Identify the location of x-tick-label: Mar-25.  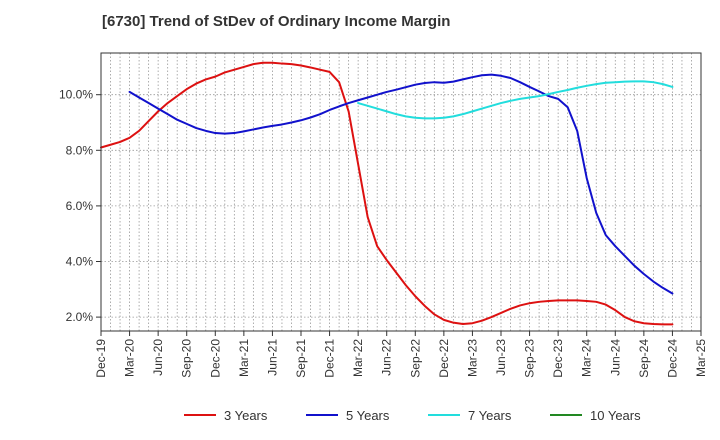
(701, 358).